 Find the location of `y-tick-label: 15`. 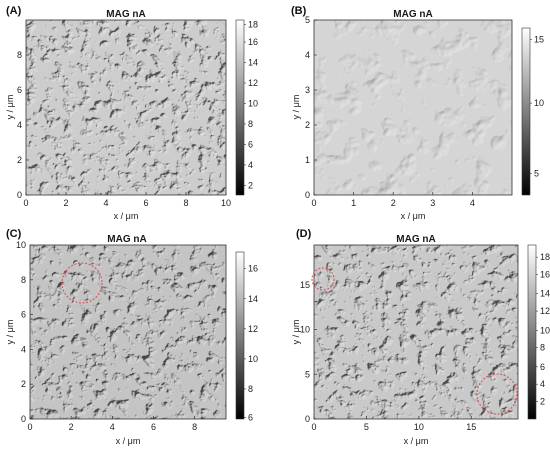

y-tick-label: 15 is located at coordinates (305, 285).